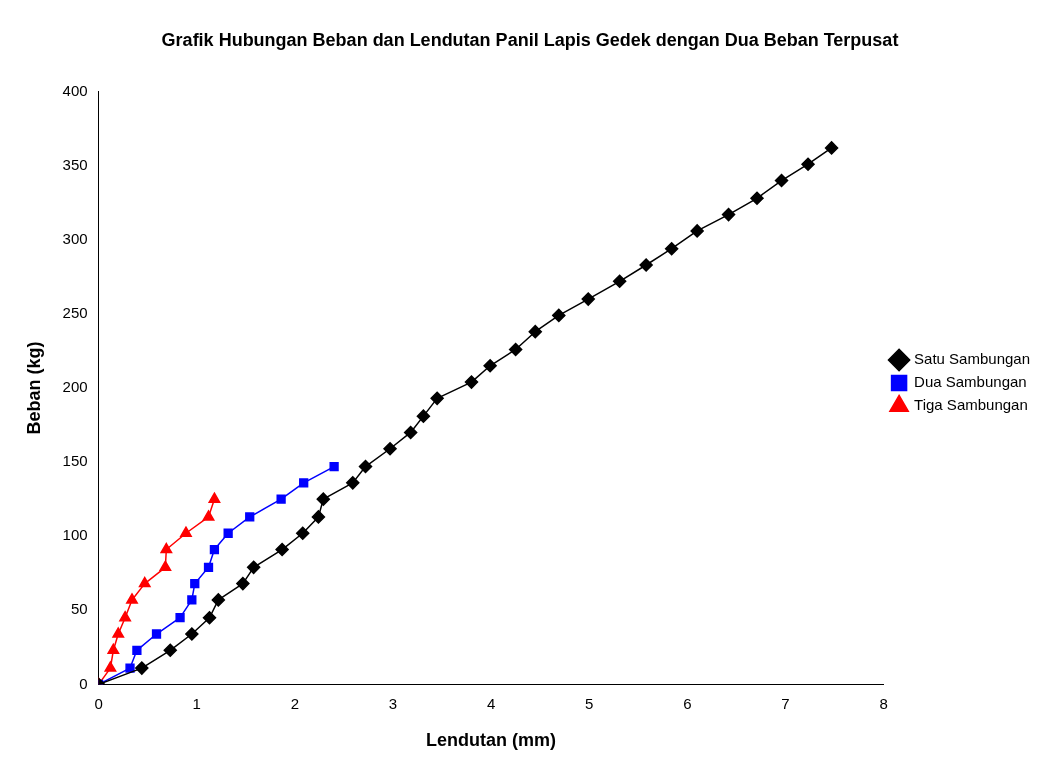 The width and height of the screenshot is (1040, 776). I want to click on x-tick-label: 2, so click(295, 703).